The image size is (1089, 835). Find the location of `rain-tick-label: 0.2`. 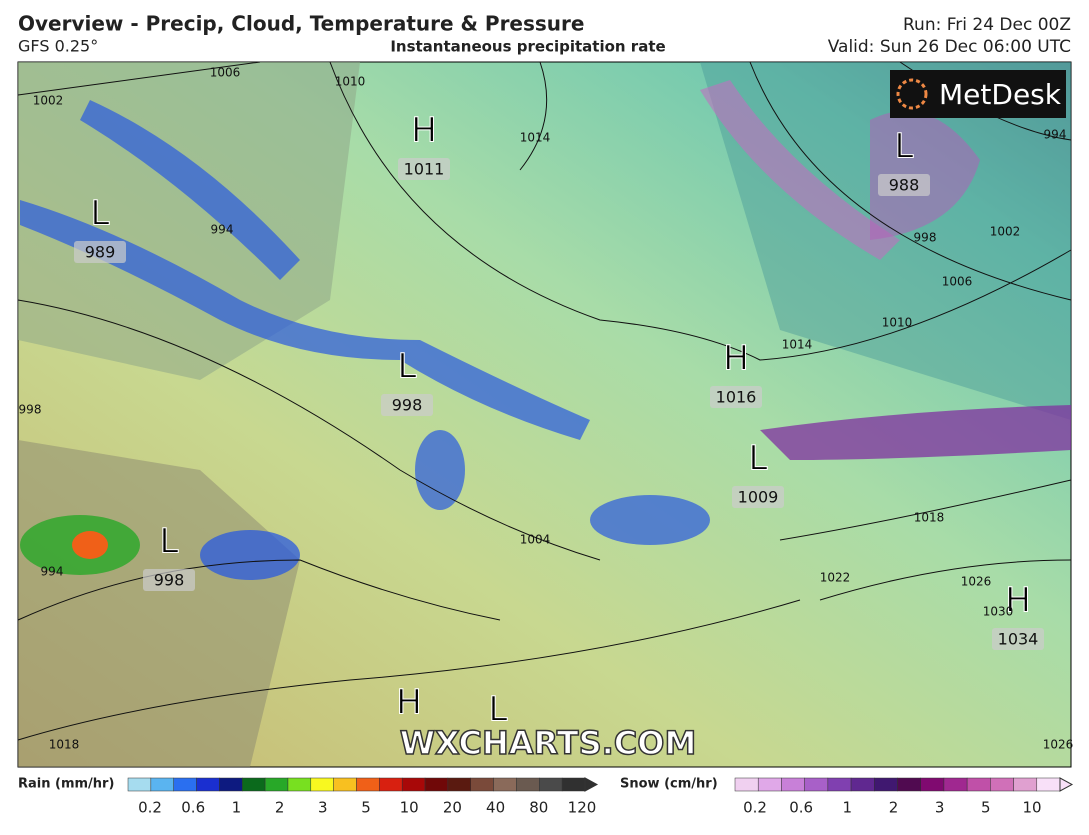

rain-tick-label: 0.2 is located at coordinates (150, 808).